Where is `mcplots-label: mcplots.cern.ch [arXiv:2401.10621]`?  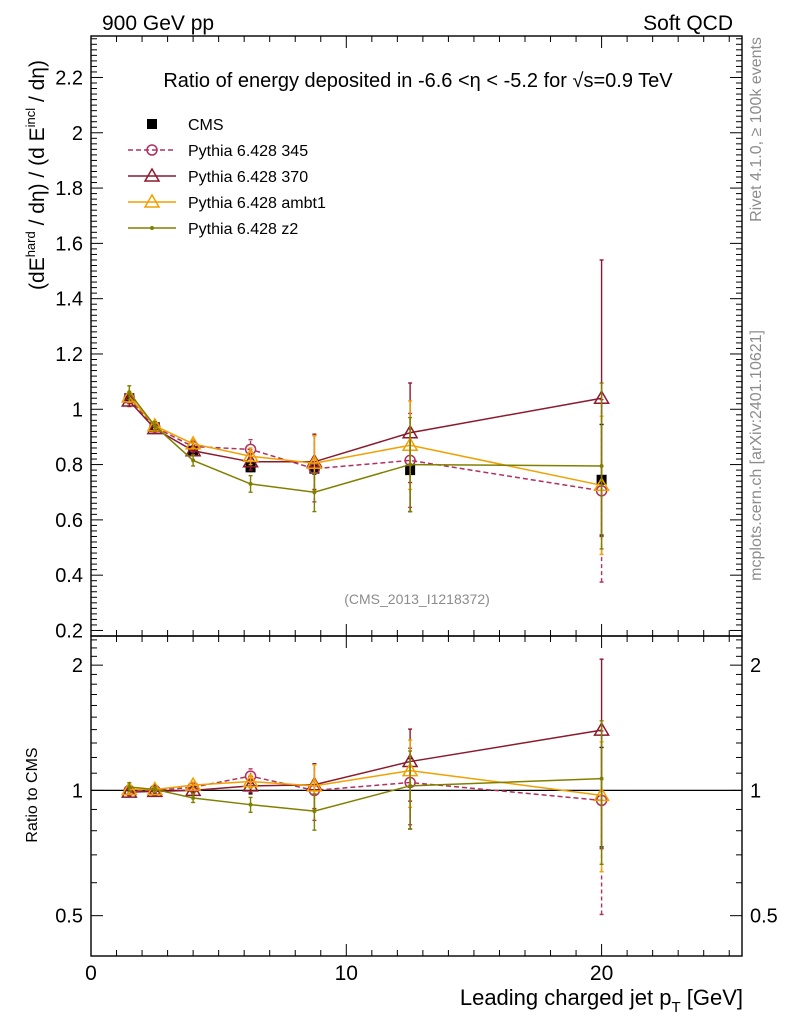 mcplots-label: mcplots.cern.ch [arXiv:2401.10621] is located at coordinates (756, 455).